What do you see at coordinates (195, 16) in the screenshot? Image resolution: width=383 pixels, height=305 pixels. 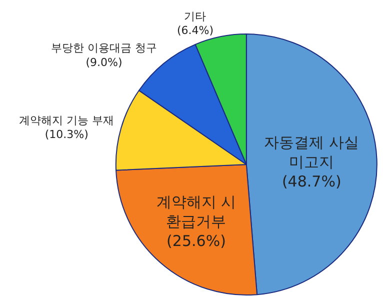 I see `slice-label: 기타` at bounding box center [195, 16].